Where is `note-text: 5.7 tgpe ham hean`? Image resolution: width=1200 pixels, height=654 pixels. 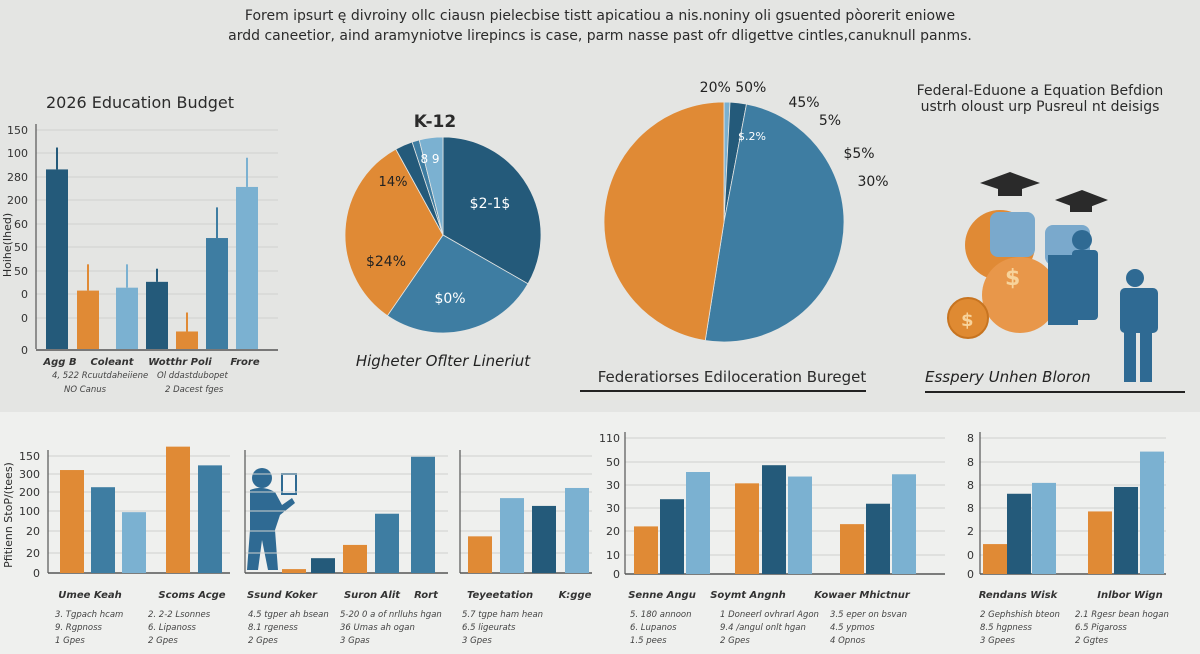
note-text: 5.7 tgpe ham hean is located at coordinates (502, 615).